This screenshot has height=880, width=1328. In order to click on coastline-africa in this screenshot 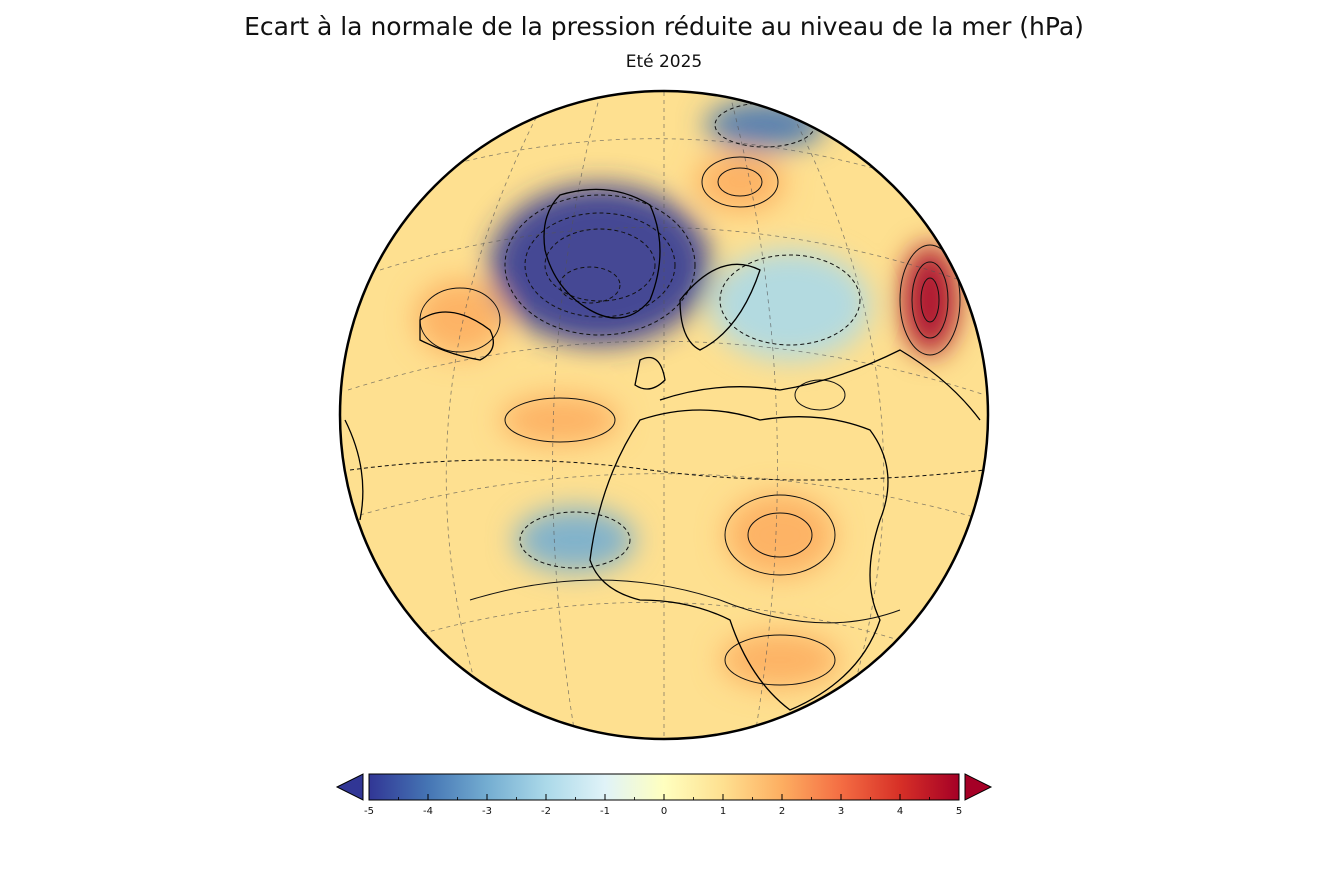, I will do `click(739, 560)`.